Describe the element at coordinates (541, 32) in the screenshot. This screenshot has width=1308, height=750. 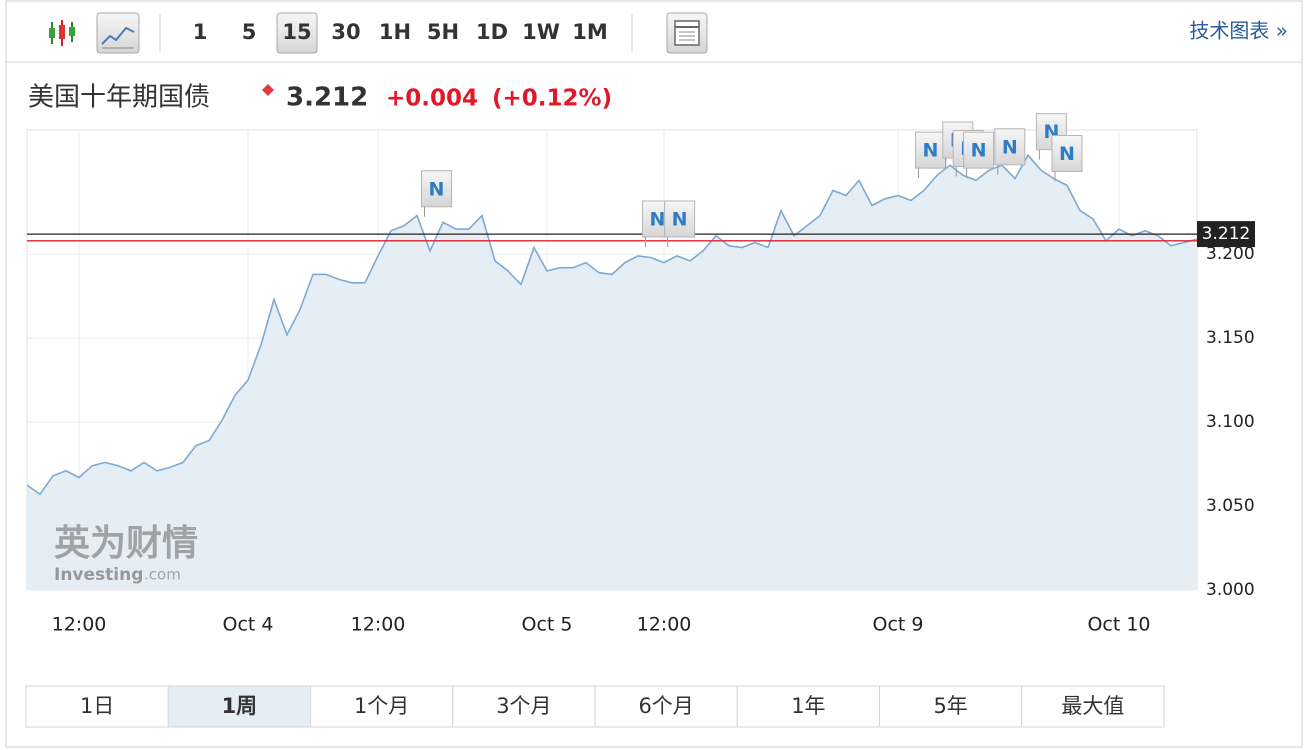
I see `interval-button: 1W` at that location.